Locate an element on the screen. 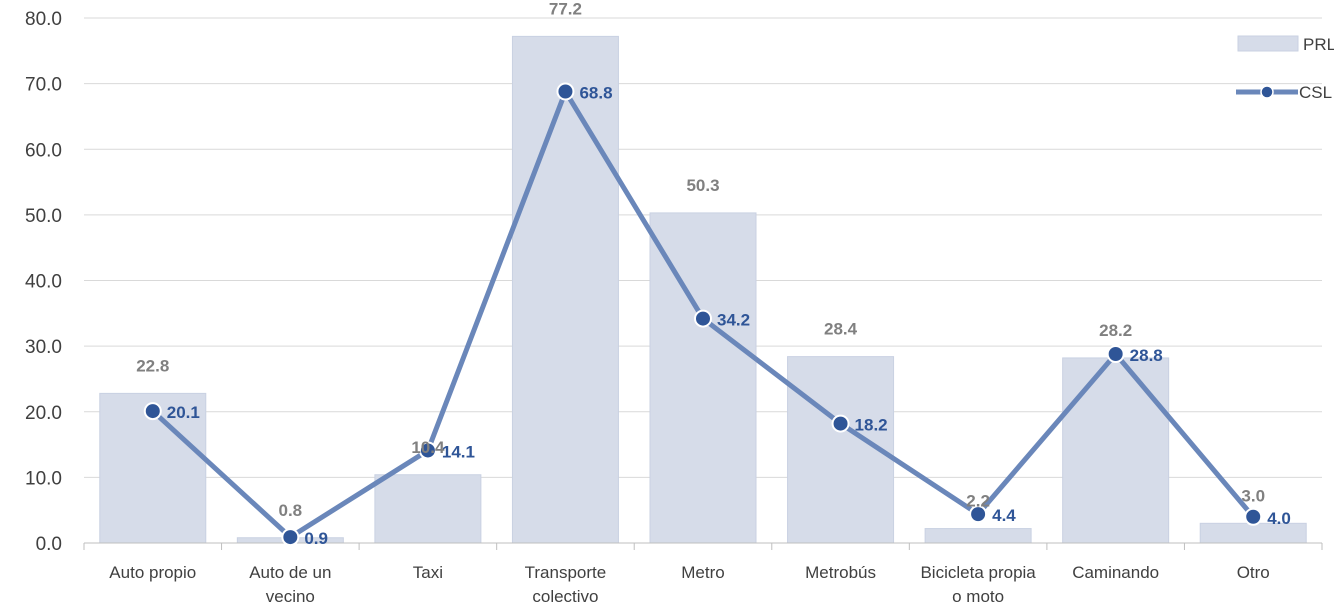 The height and width of the screenshot is (611, 1334). x-tick-label: Otro is located at coordinates (1253, 572).